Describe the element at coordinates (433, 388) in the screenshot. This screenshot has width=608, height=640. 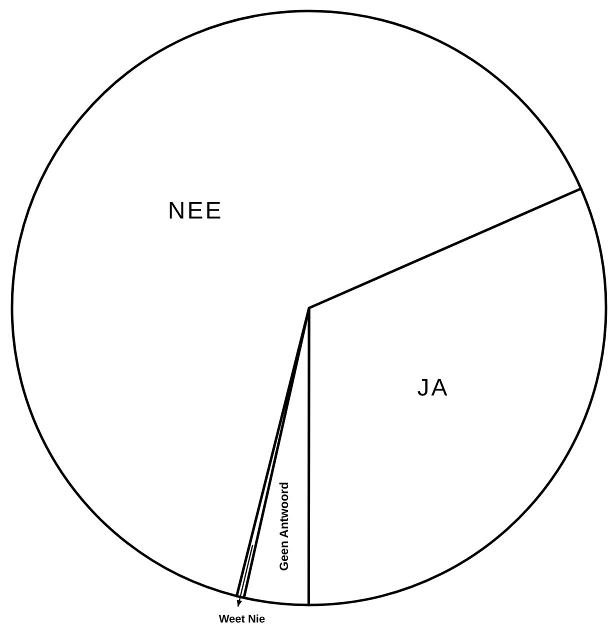
I see `slice-label: JA` at that location.